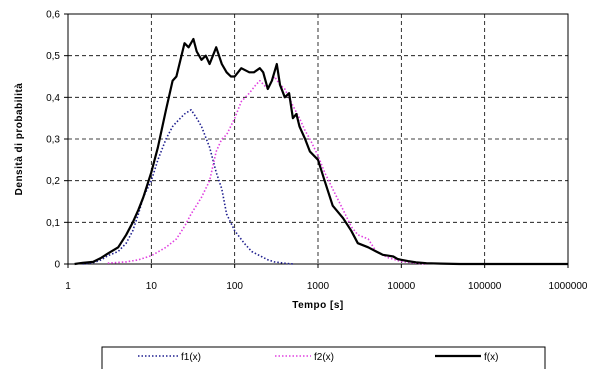 The height and width of the screenshot is (369, 608). What do you see at coordinates (53, 98) in the screenshot?
I see `y-tick-label: 0,4` at bounding box center [53, 98].